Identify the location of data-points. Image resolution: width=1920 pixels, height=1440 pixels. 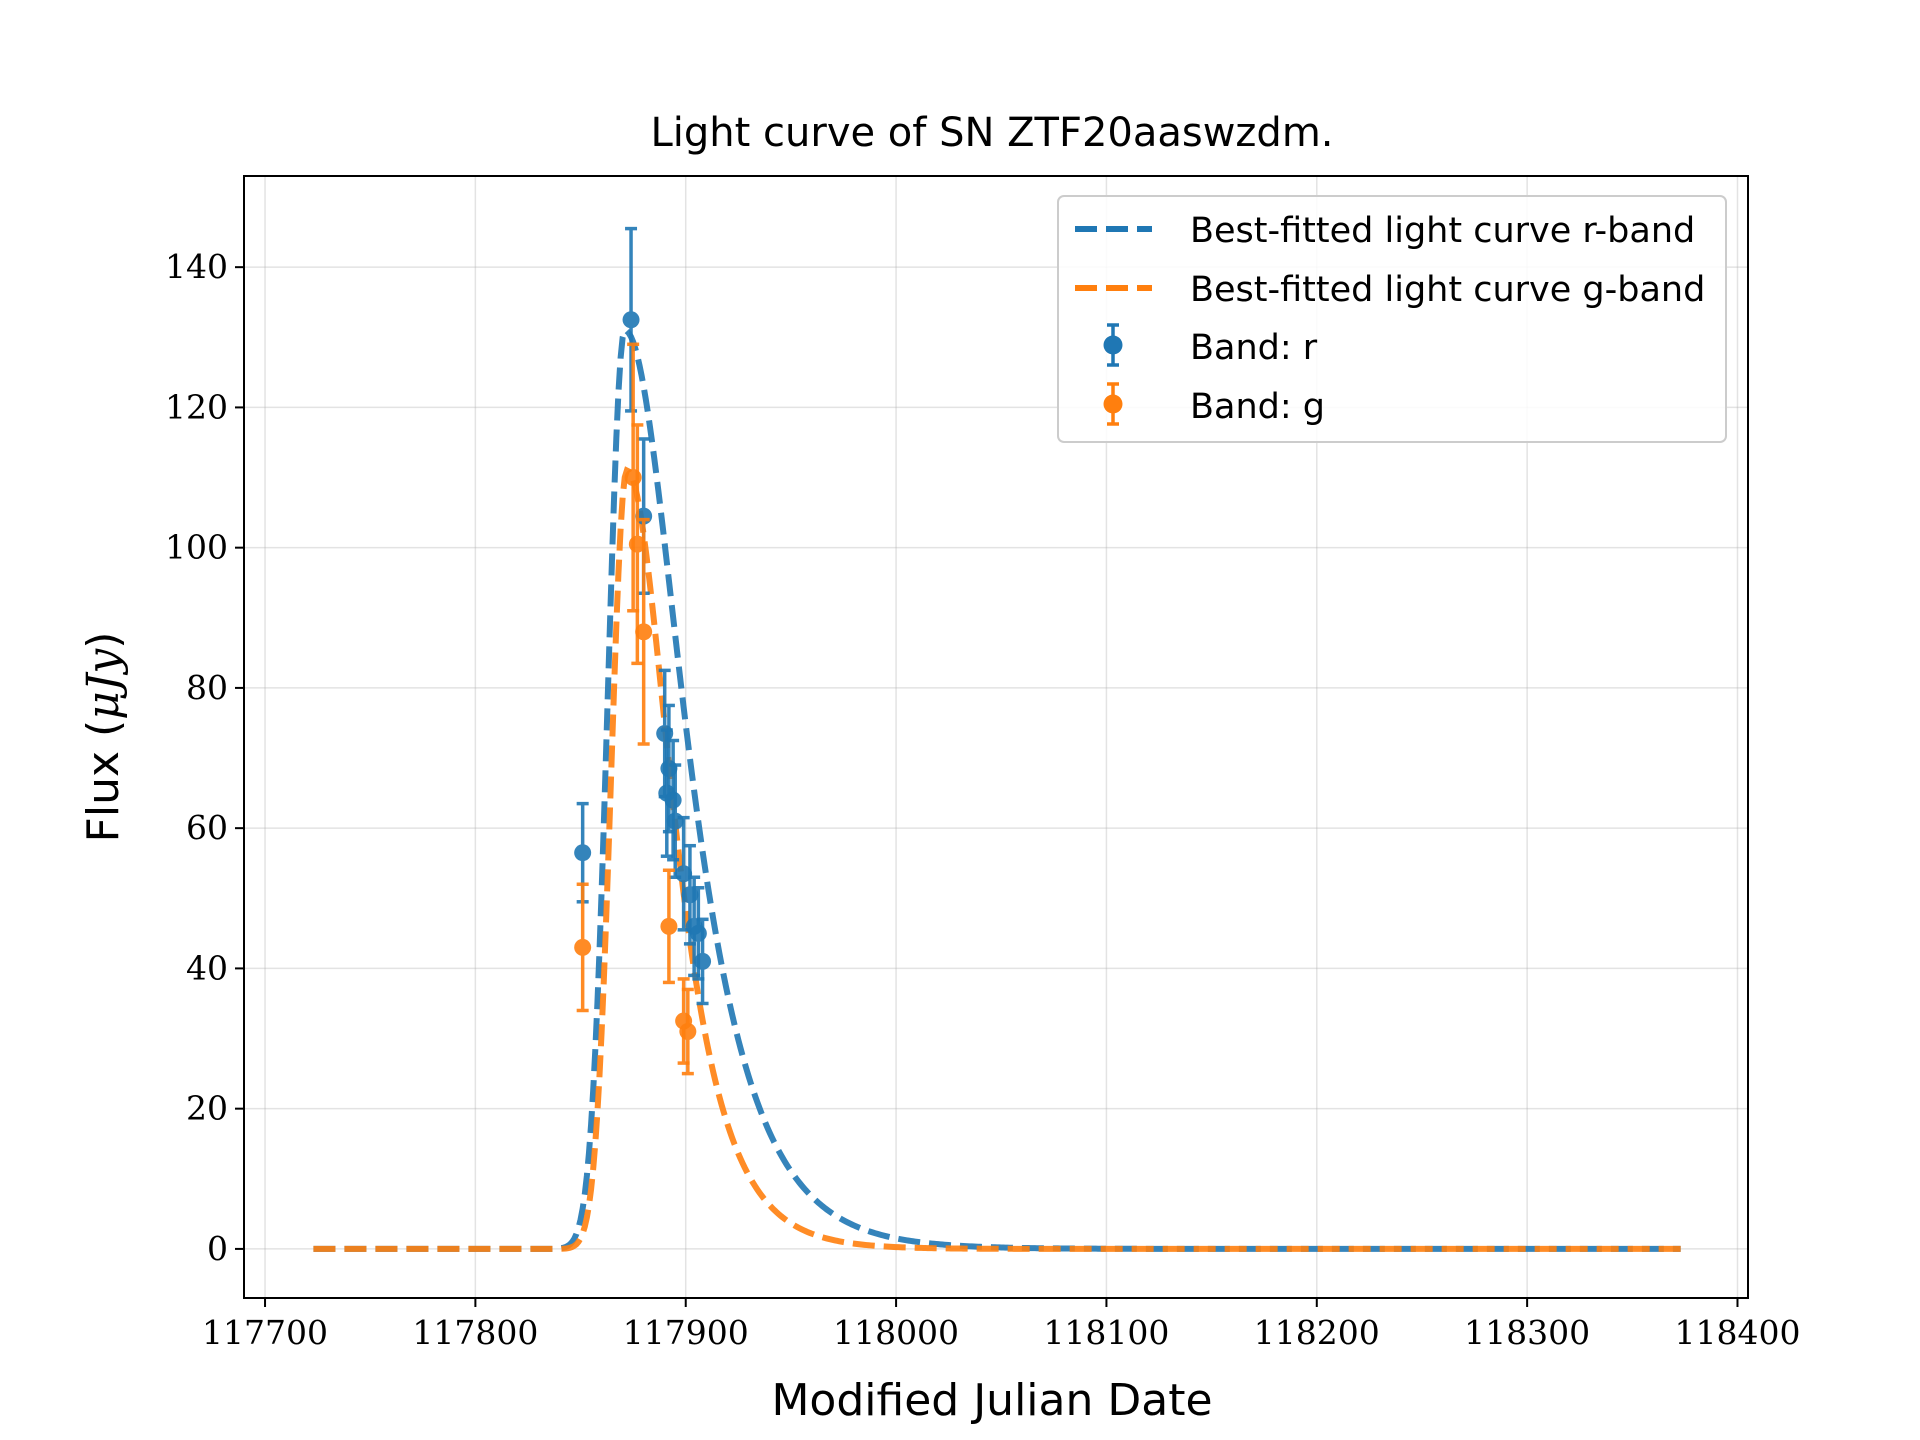
(643, 651).